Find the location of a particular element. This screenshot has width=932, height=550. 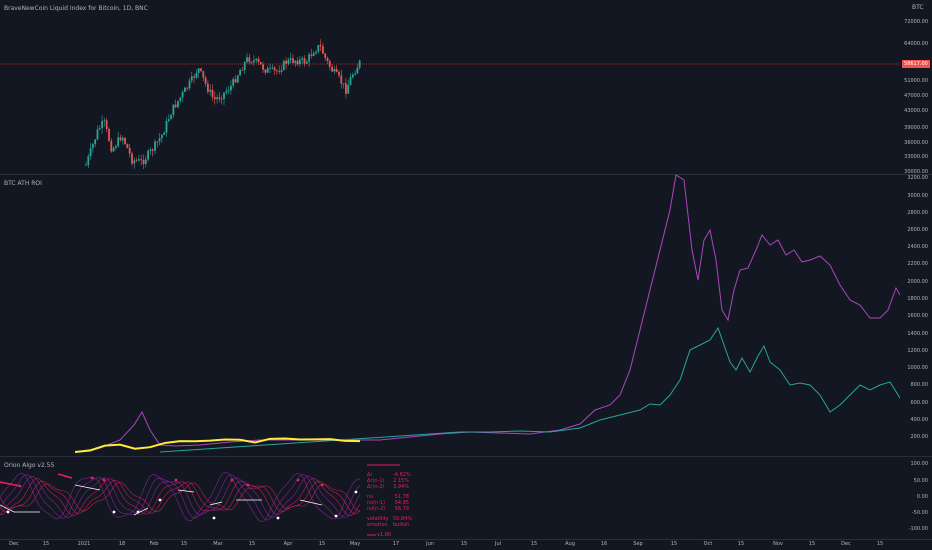

algo-tick: 50.00 is located at coordinates (920, 481).